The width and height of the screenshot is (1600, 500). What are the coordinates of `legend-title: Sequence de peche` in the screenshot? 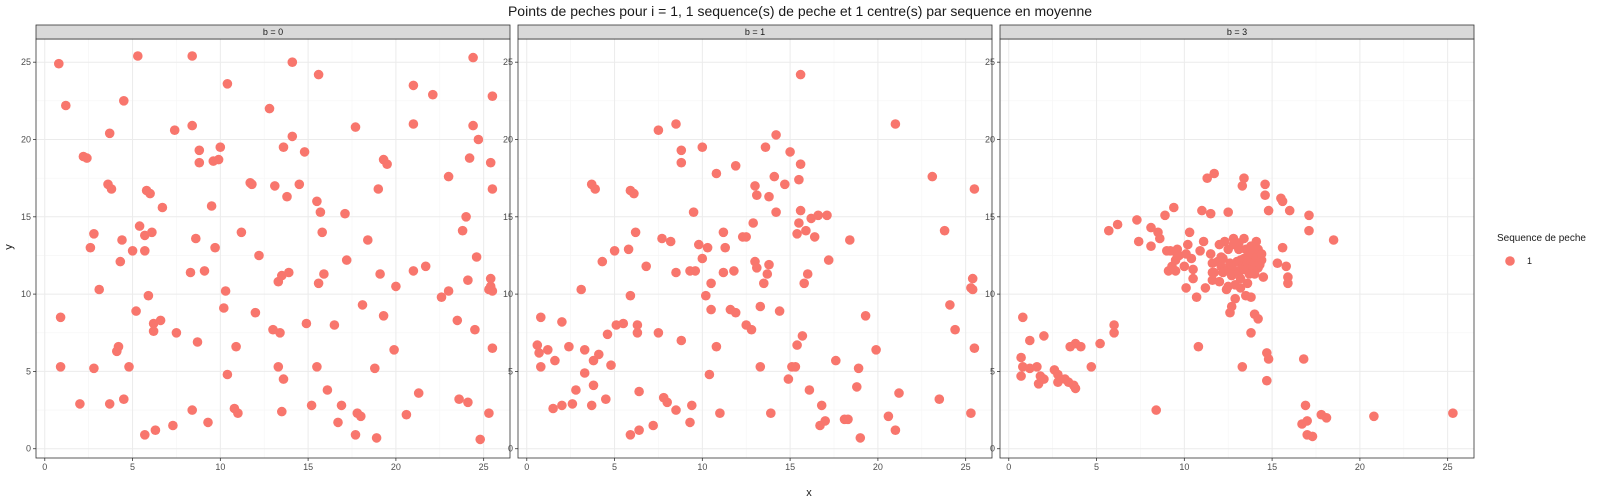 It's located at (1541, 238).